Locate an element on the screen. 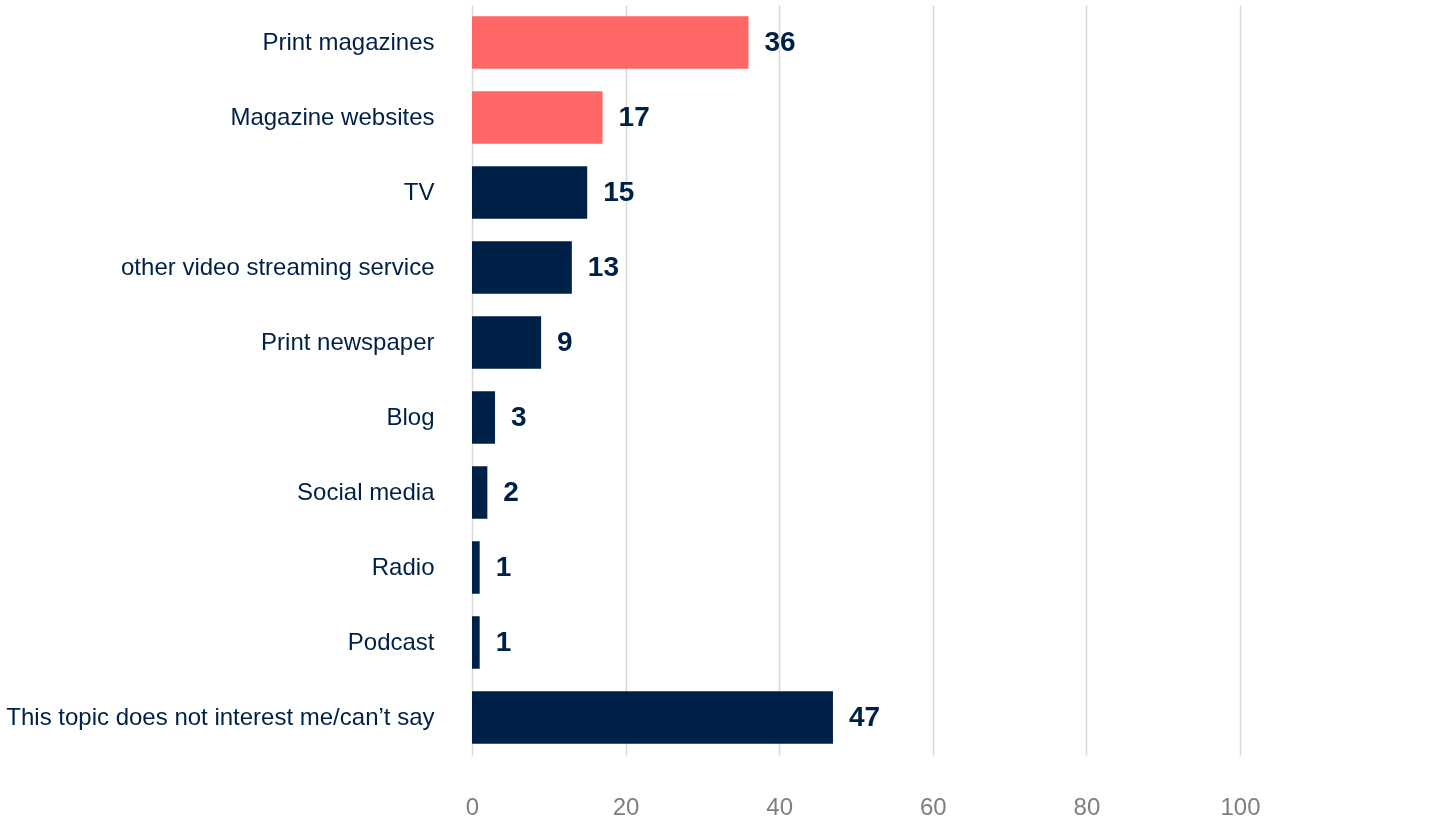 The height and width of the screenshot is (826, 1445). y-tick-label: other video streaming service is located at coordinates (278, 266).